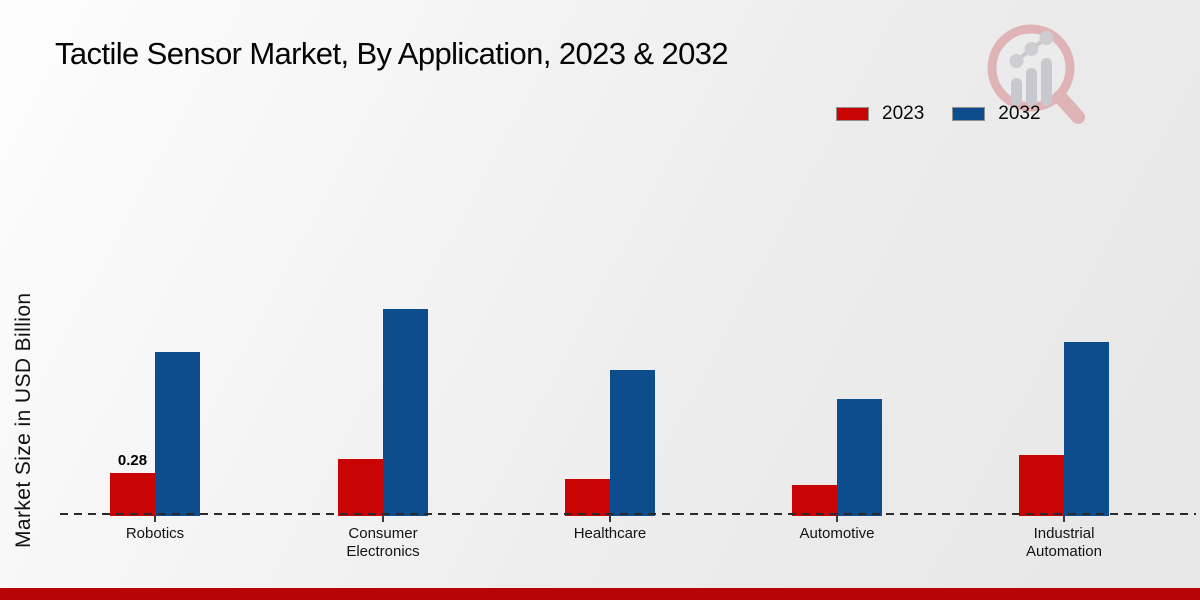 The width and height of the screenshot is (1200, 600). I want to click on magnifier-bar-chart-logo-icon, so click(1035, 74).